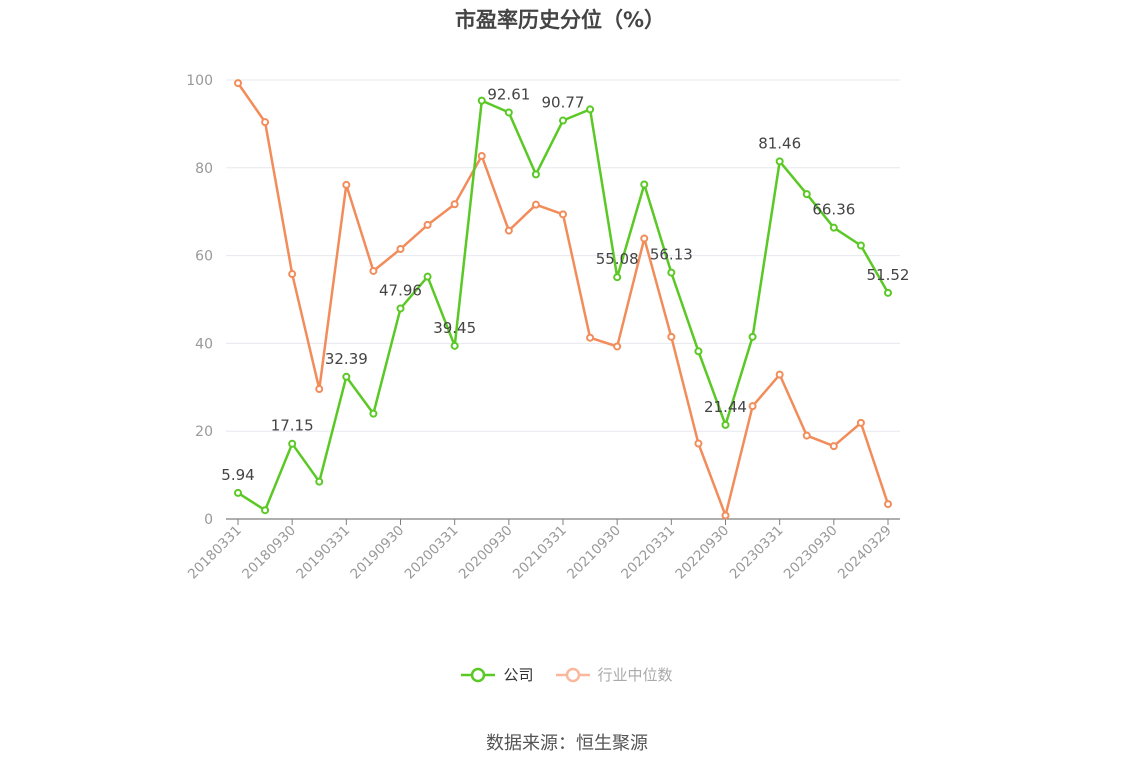 This screenshot has width=1134, height=766. Describe the element at coordinates (865, 553) in the screenshot. I see `x-tick-label-20240329: 20240329` at that location.